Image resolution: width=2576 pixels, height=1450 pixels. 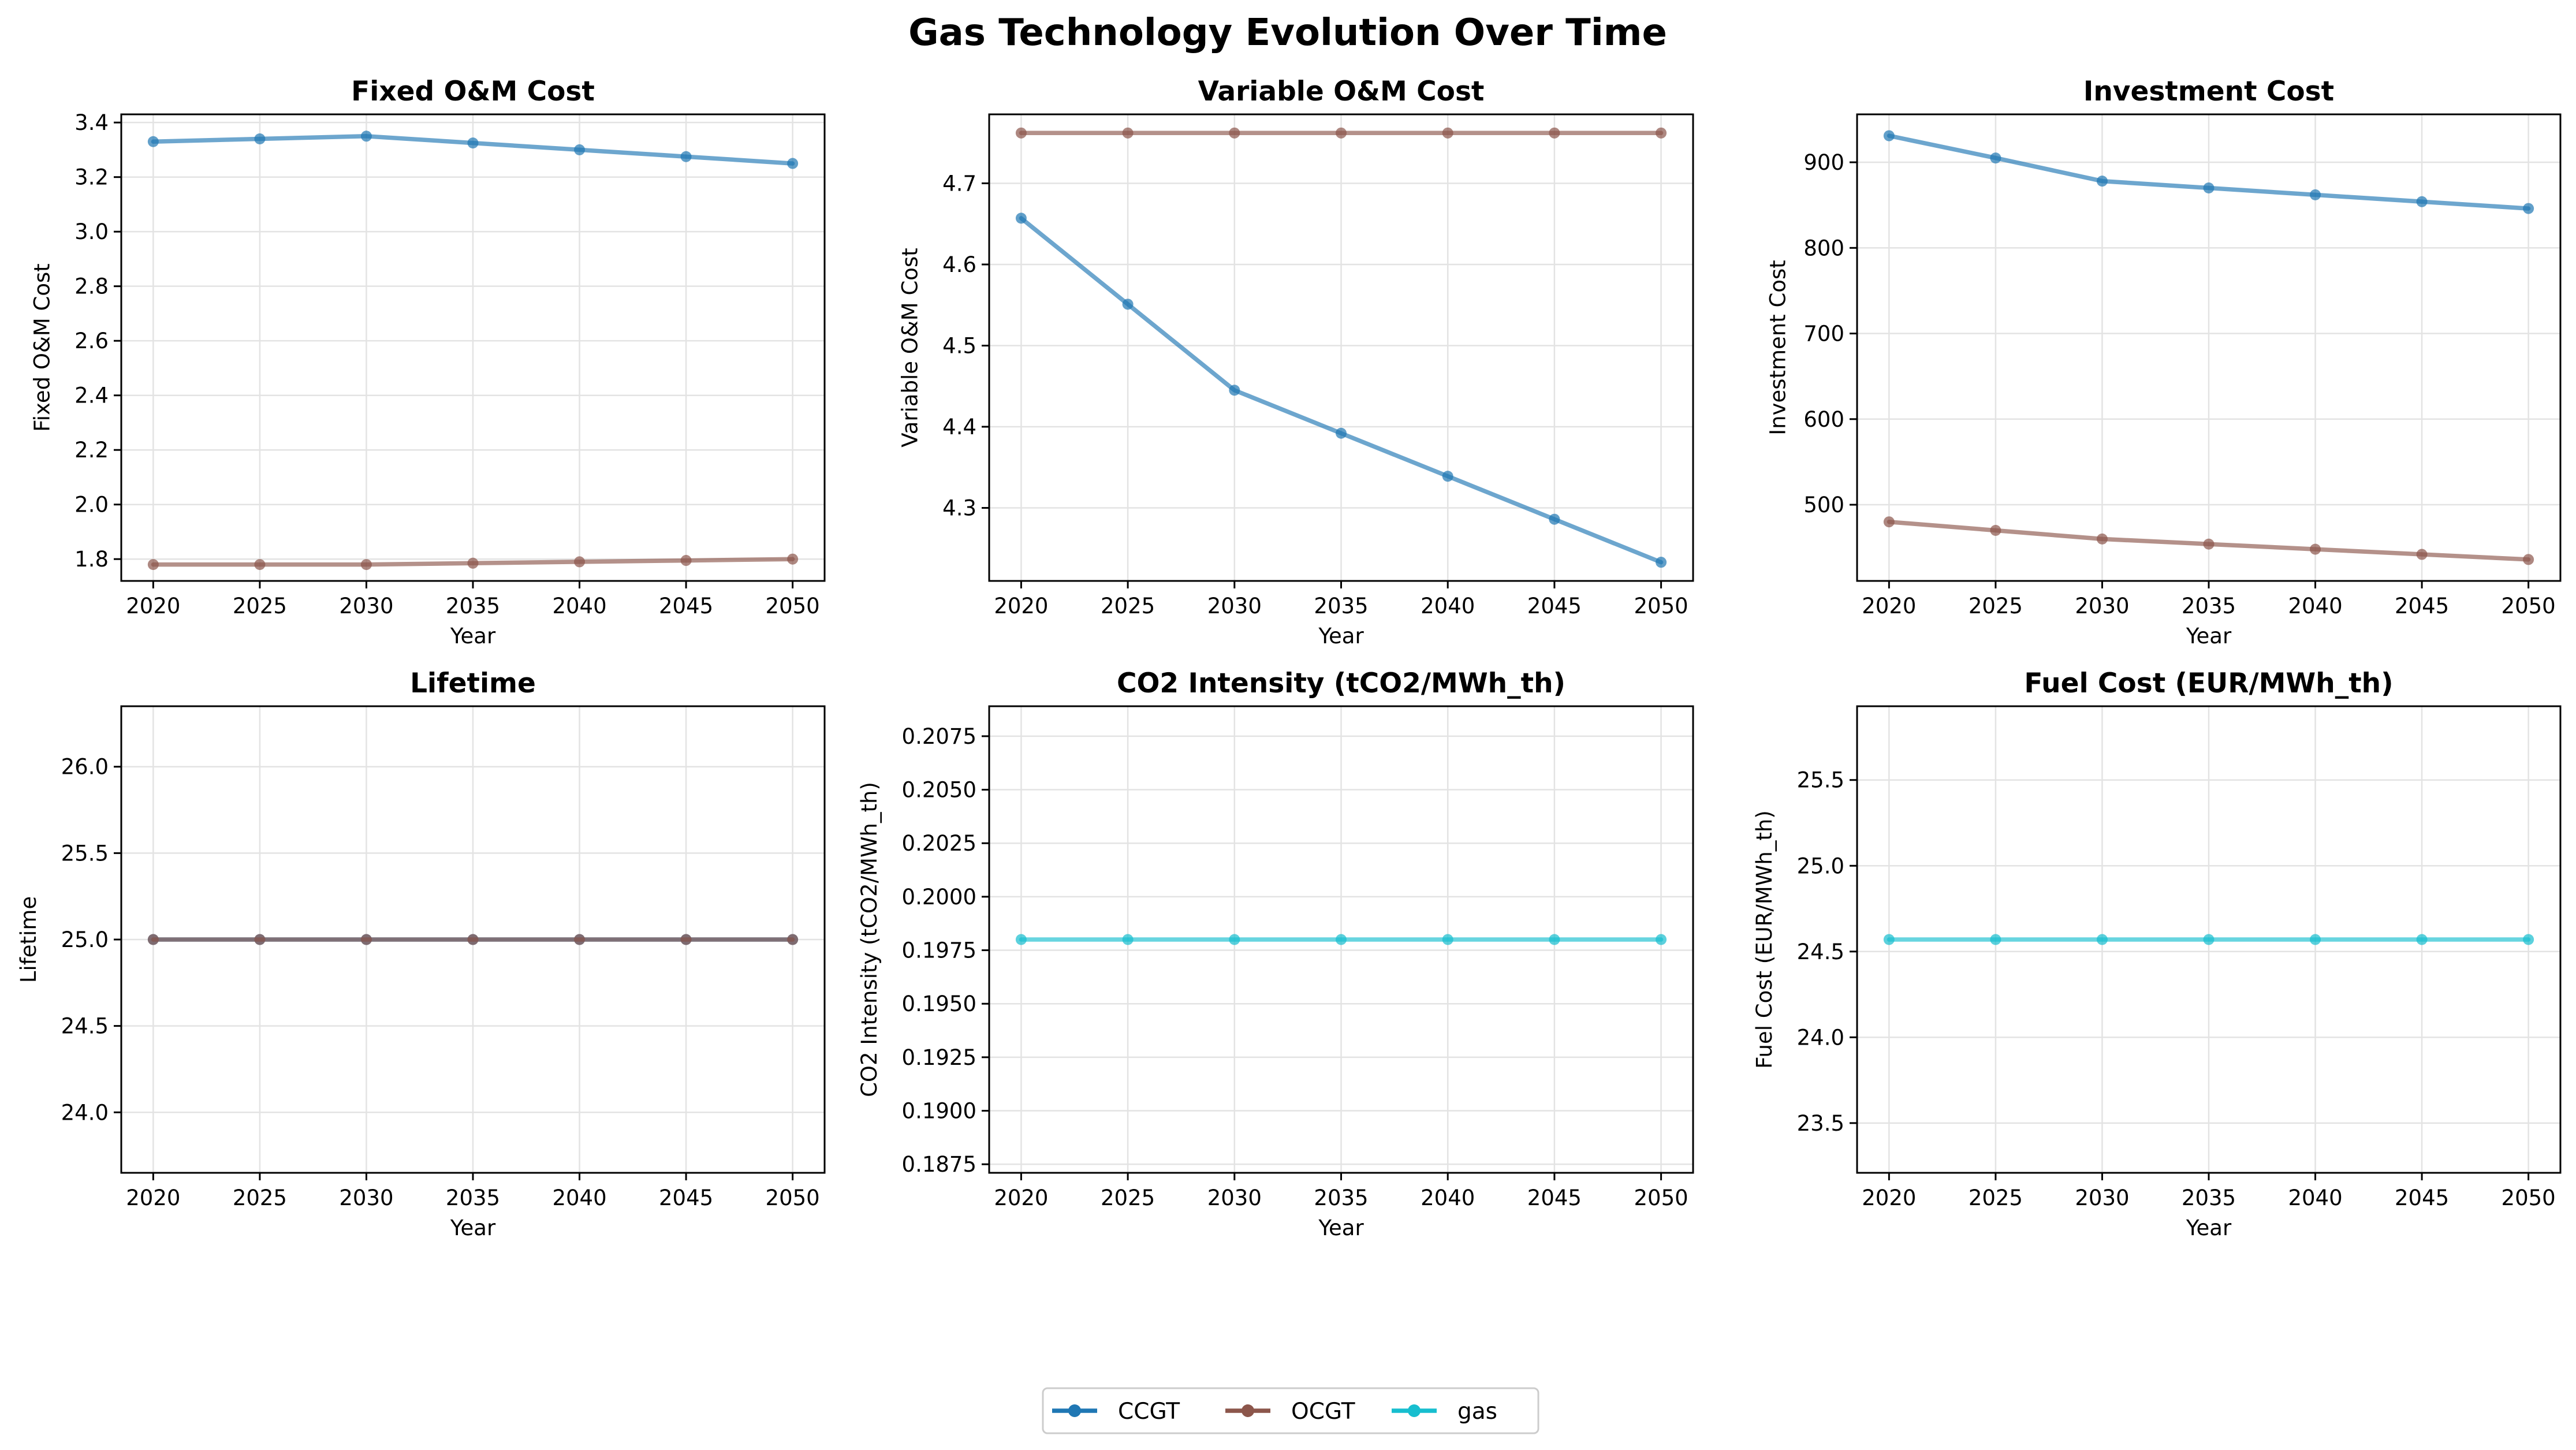 What do you see at coordinates (1323, 1412) in the screenshot?
I see `legend-label: OCGT` at bounding box center [1323, 1412].